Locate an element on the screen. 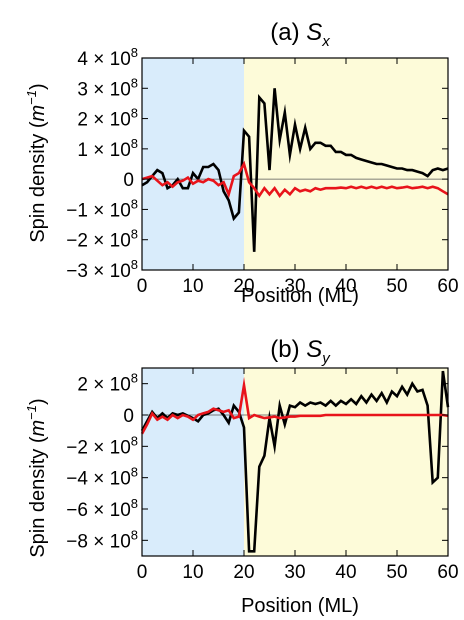 This screenshot has width=464, height=620. y-tick-label: −4 × 10⁸ is located at coordinates (102, 477).